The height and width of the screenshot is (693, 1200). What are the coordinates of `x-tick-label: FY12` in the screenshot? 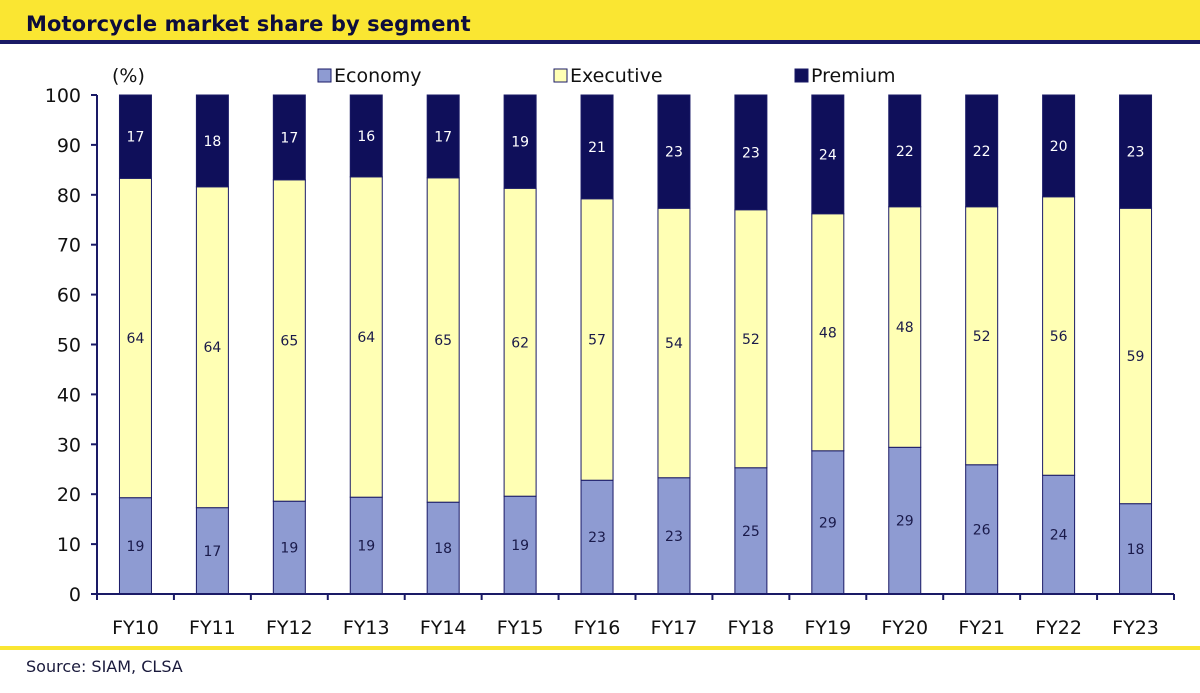 It's located at (289, 628).